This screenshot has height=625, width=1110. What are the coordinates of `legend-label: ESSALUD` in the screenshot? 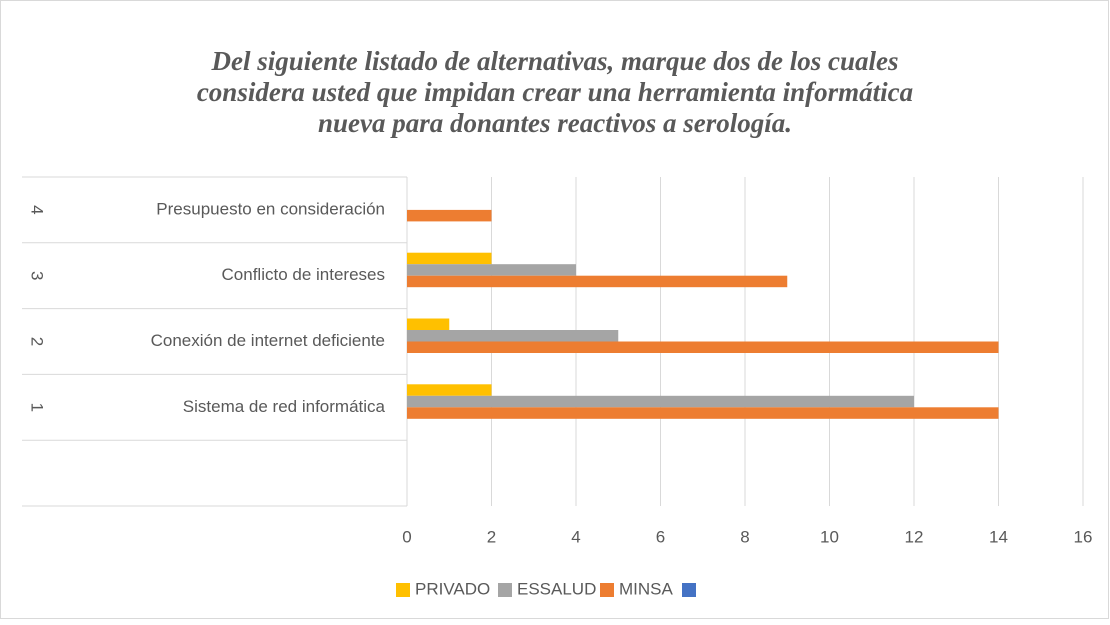 It's located at (556, 588).